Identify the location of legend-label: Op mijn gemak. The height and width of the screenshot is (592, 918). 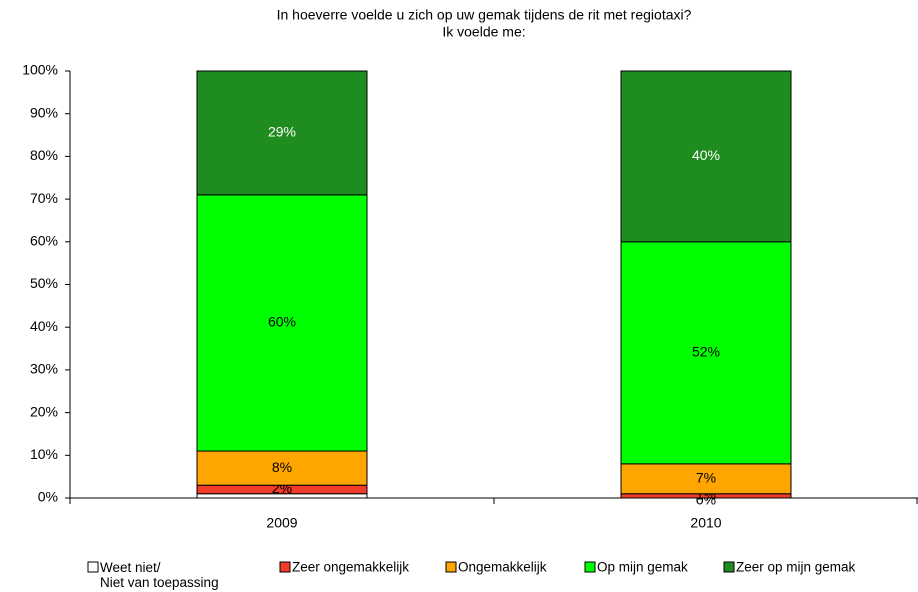
(642, 567).